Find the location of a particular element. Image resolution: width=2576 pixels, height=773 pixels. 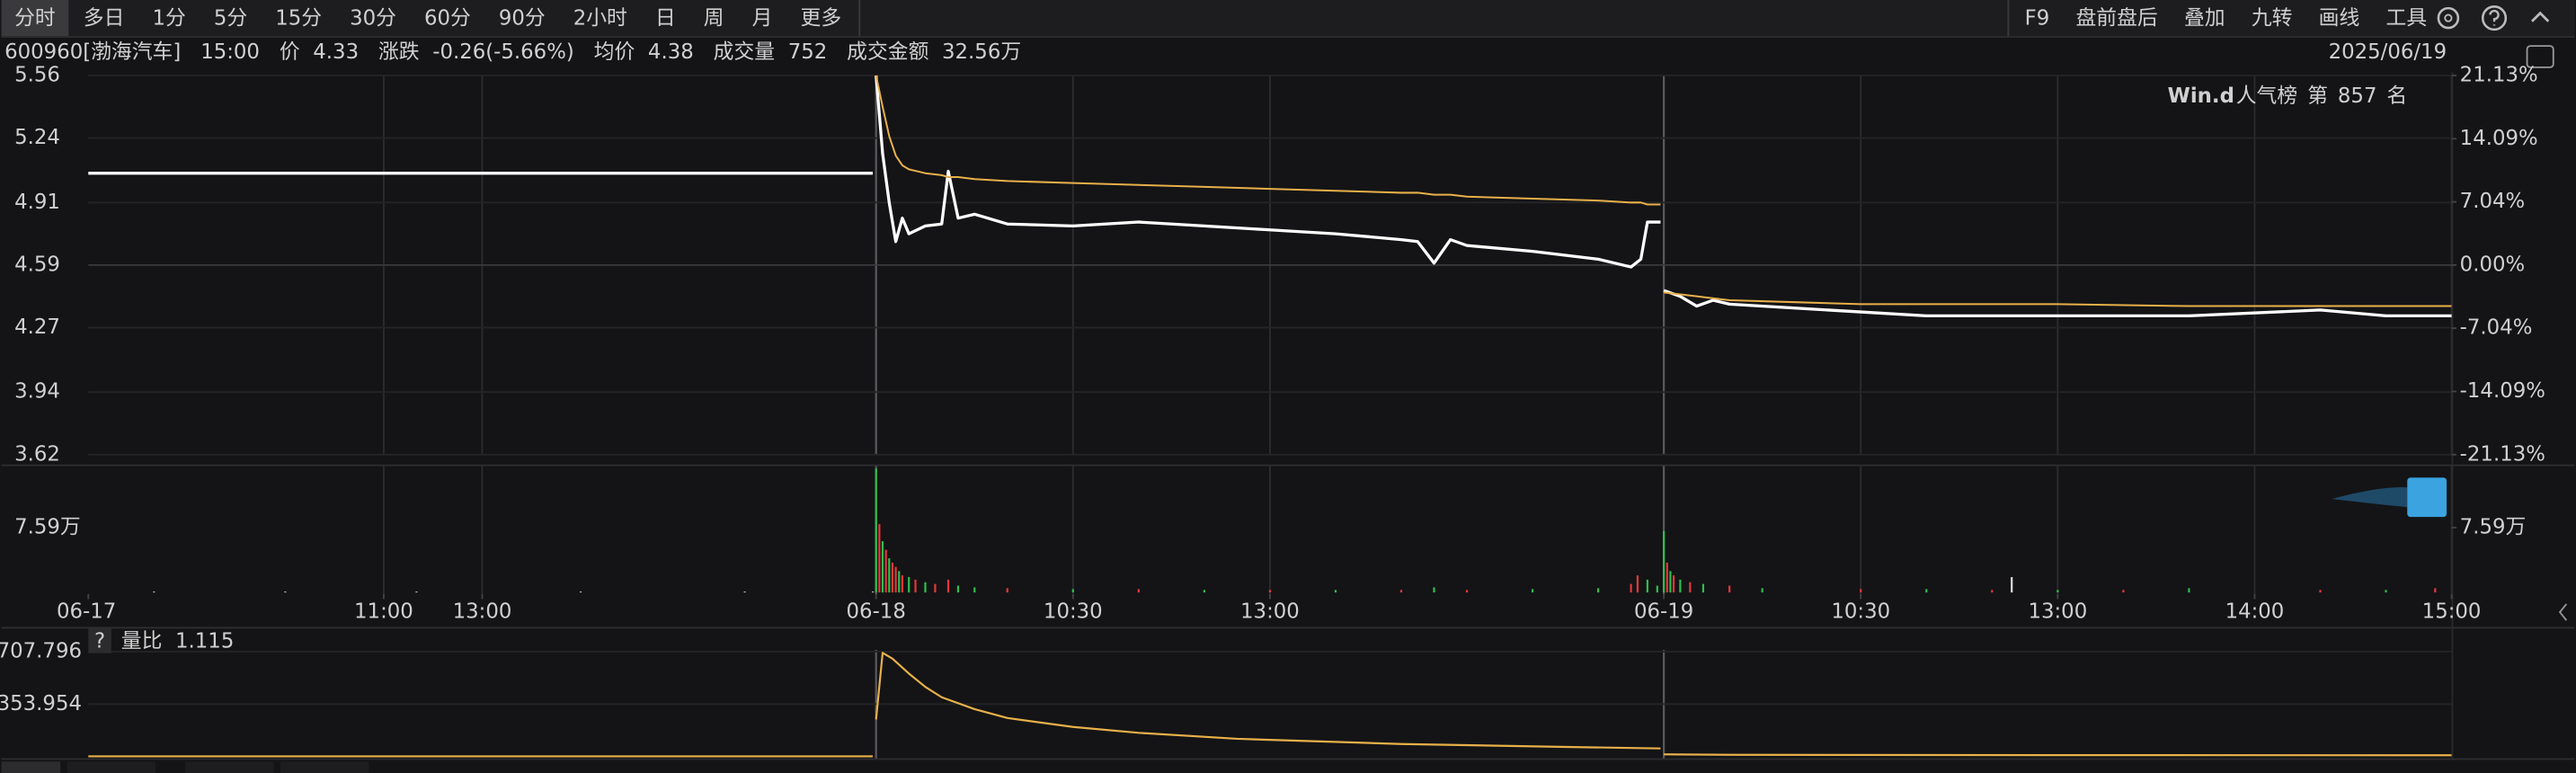

header-amount-label: 成交金额 is located at coordinates (887, 52).